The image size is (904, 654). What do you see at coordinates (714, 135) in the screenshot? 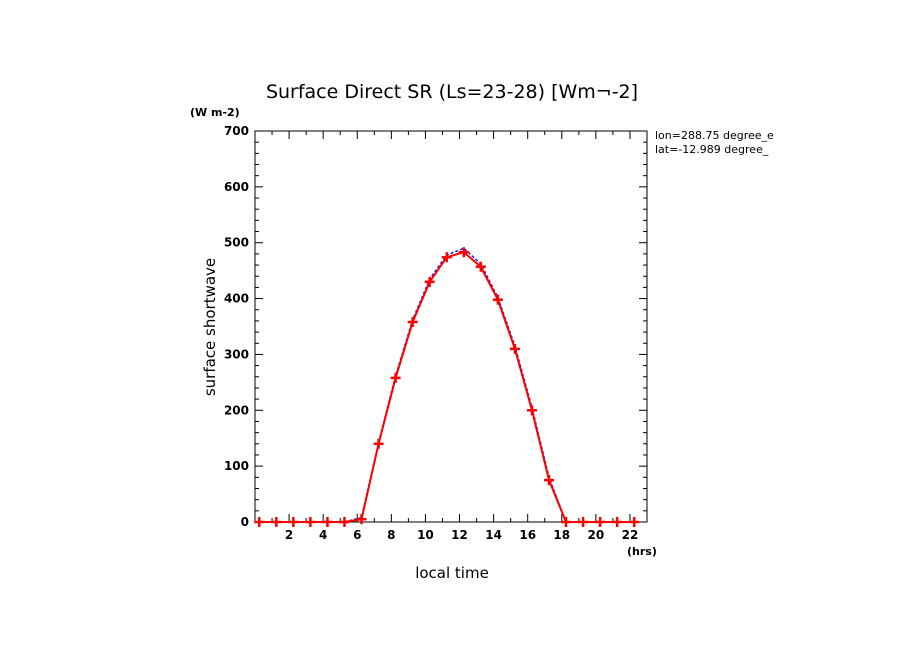
I see `annotation-lon: lon=288.75 degree_e` at bounding box center [714, 135].